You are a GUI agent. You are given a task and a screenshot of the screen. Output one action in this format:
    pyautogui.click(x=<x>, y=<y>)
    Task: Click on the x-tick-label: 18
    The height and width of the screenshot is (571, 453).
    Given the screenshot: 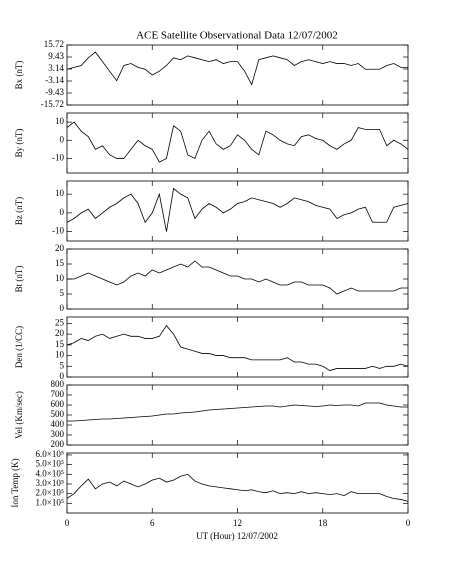 What is the action you would take?
    pyautogui.click(x=323, y=523)
    